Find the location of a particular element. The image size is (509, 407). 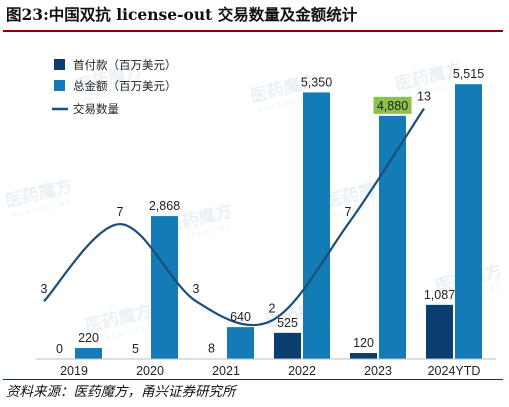

label-total-2023: 4,880 is located at coordinates (392, 106).